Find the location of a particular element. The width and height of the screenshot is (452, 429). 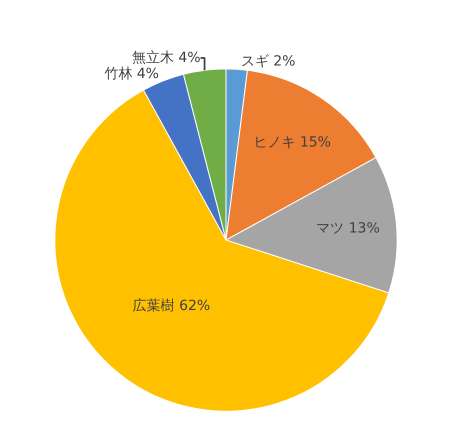

slice-label: マツ 13% is located at coordinates (348, 228).